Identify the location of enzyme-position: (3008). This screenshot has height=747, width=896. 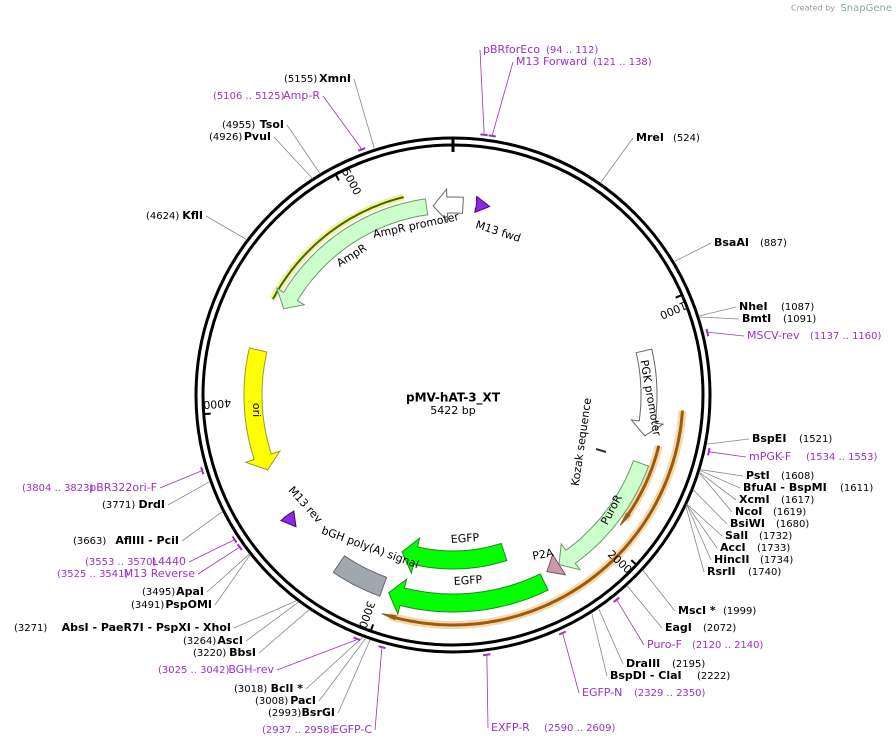
(271, 701).